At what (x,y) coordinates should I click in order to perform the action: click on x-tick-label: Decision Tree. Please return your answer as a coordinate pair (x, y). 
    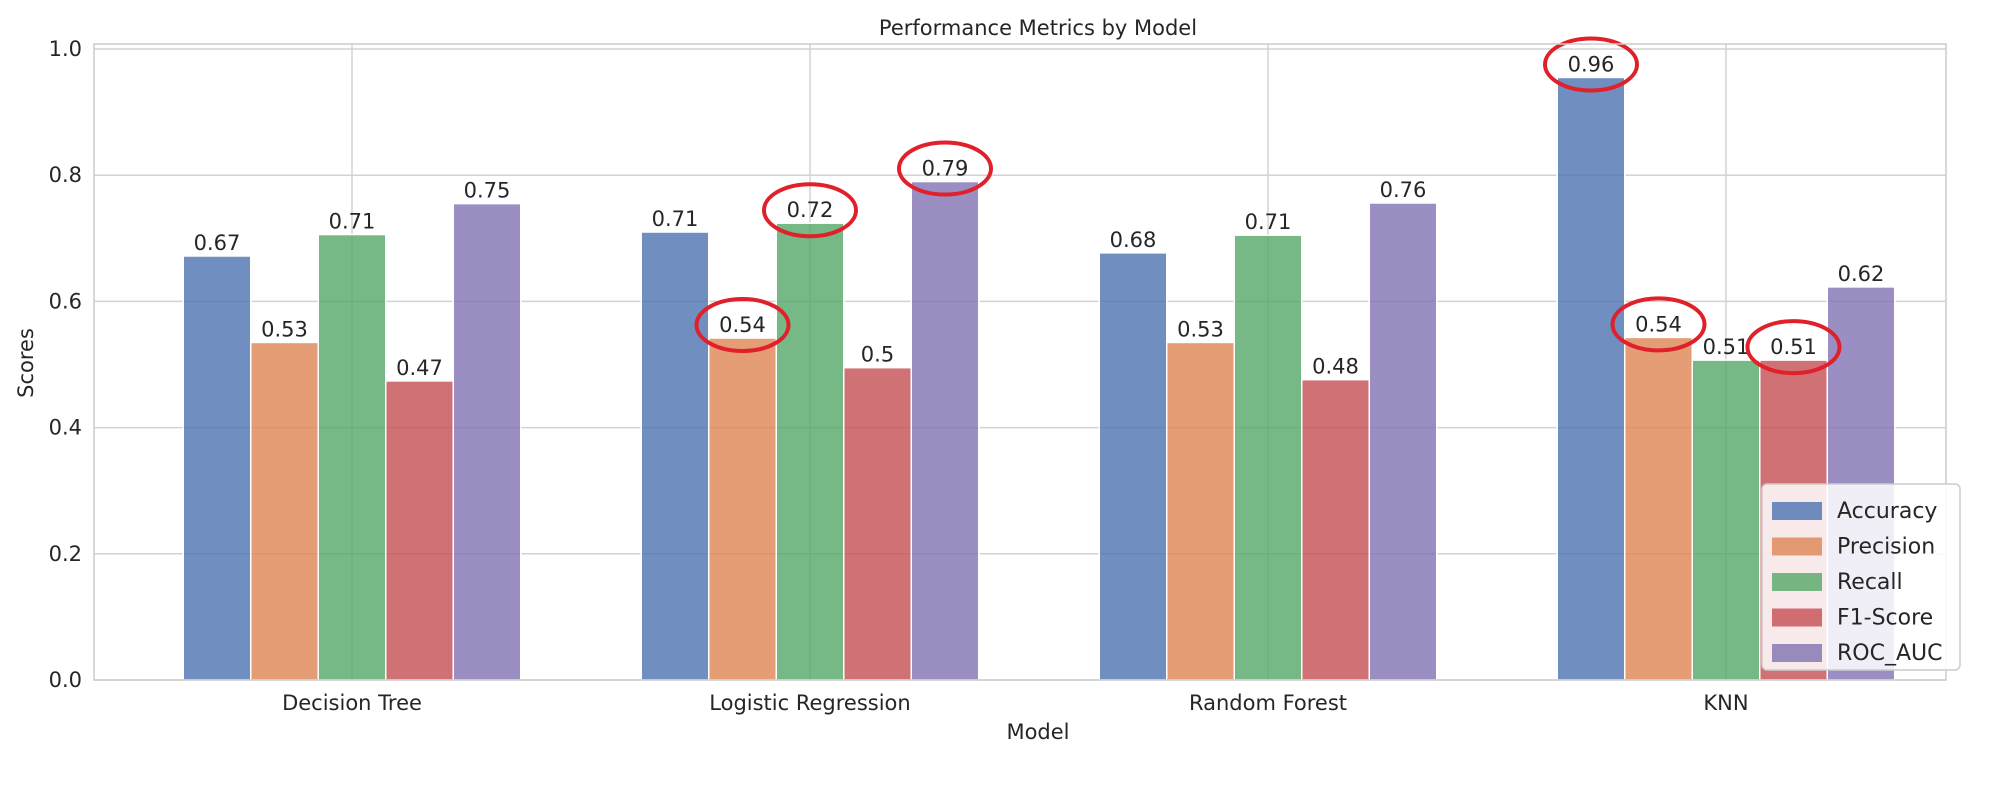
    Looking at the image, I should click on (352, 703).